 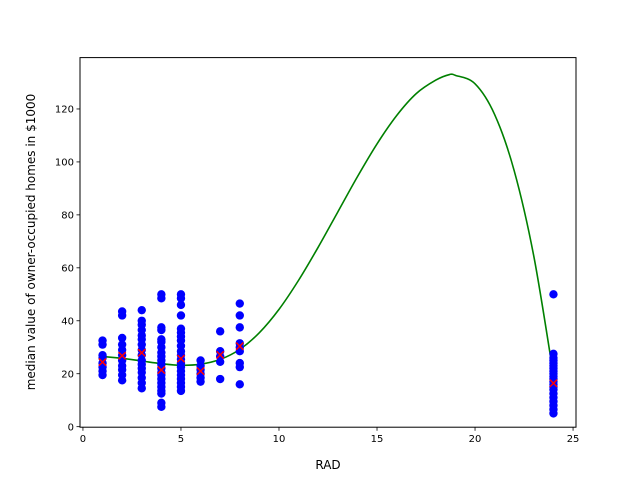 I want to click on mean-markers-layer, so click(x=328, y=365).